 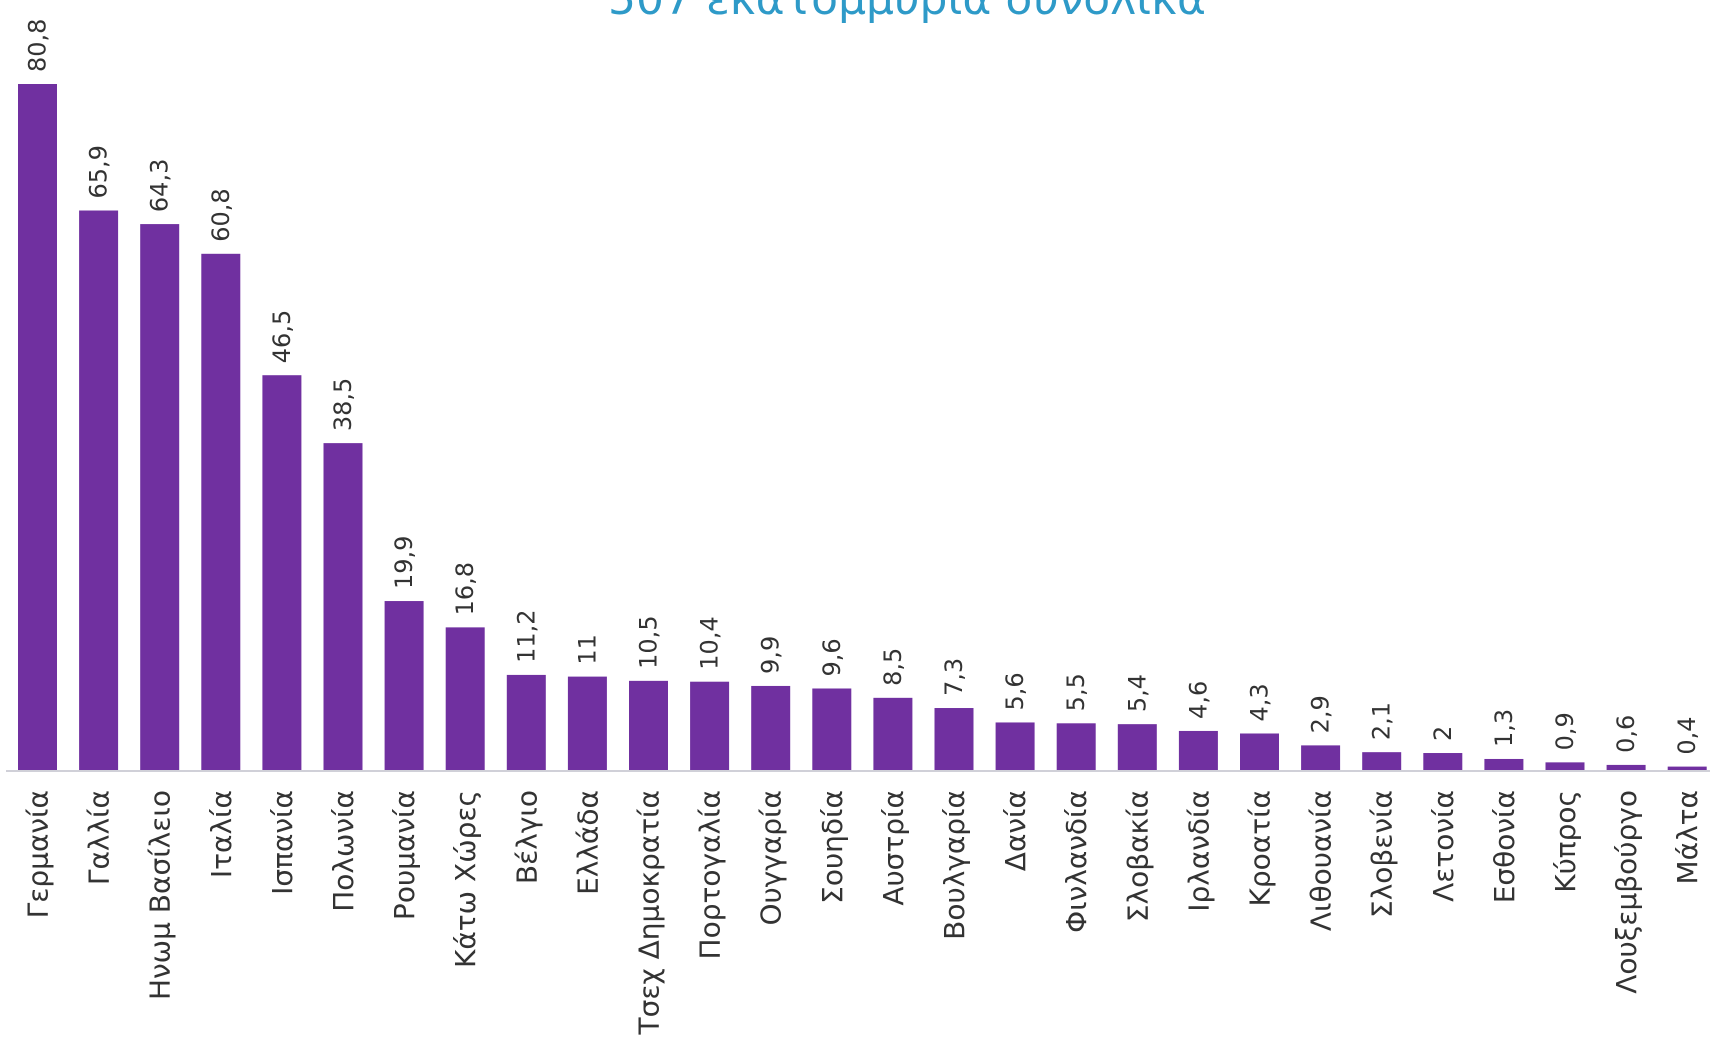 I want to click on x-tick-label: Κύπρος, so click(x=1565, y=841).